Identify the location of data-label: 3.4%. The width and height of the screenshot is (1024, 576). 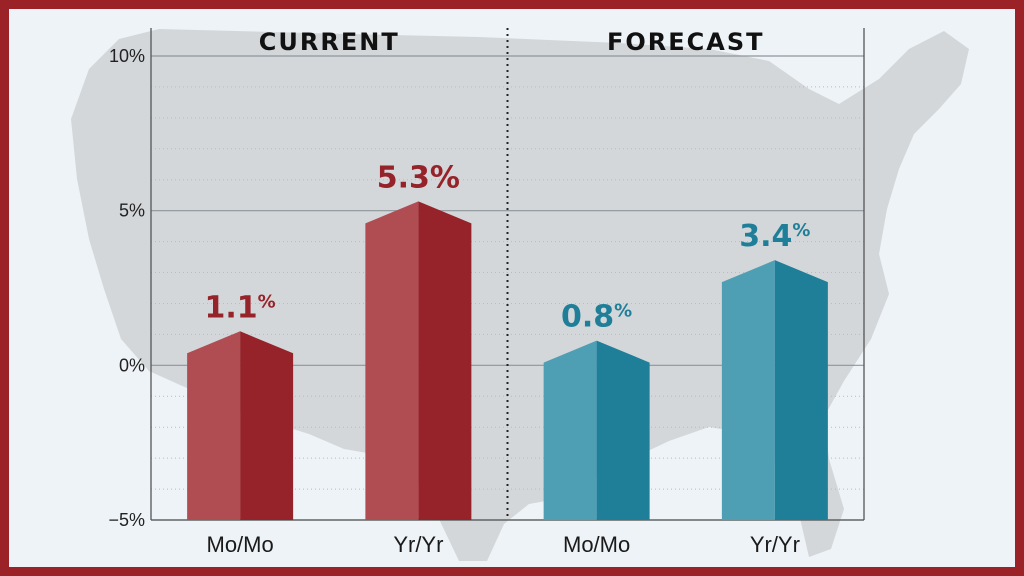
(774, 236).